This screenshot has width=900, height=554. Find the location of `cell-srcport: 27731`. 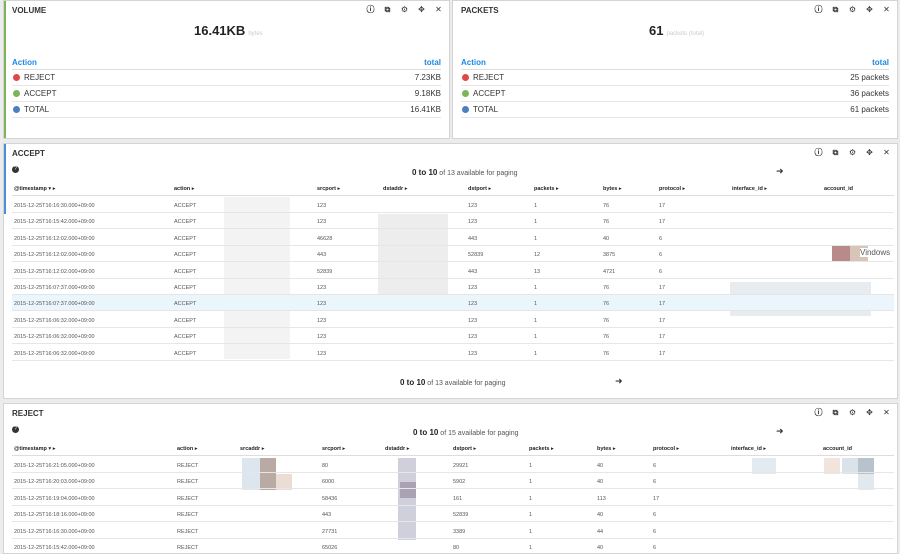

cell-srcport: 27731 is located at coordinates (330, 531).